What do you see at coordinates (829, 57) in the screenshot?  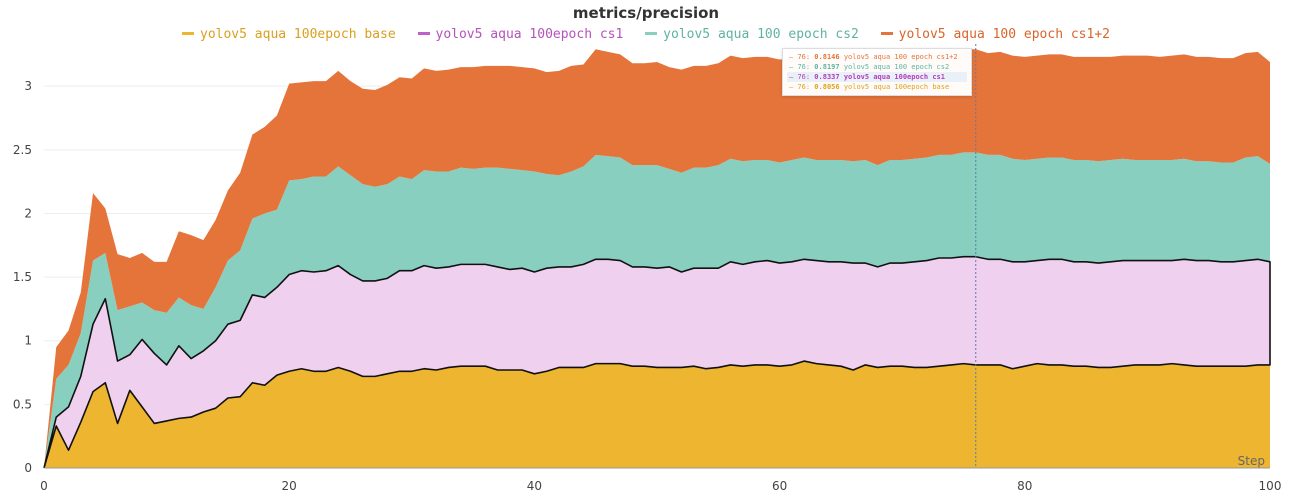 I see `tooltip-value: 0.8146` at bounding box center [829, 57].